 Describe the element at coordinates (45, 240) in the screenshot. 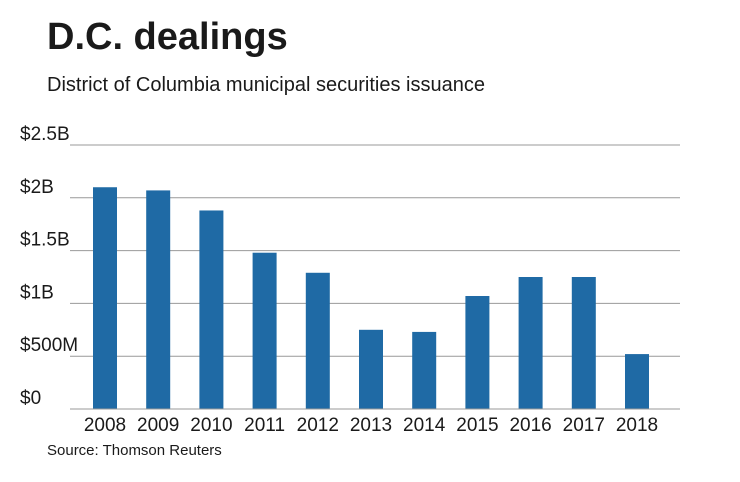

I see `y-tick-label: $1.5B` at that location.